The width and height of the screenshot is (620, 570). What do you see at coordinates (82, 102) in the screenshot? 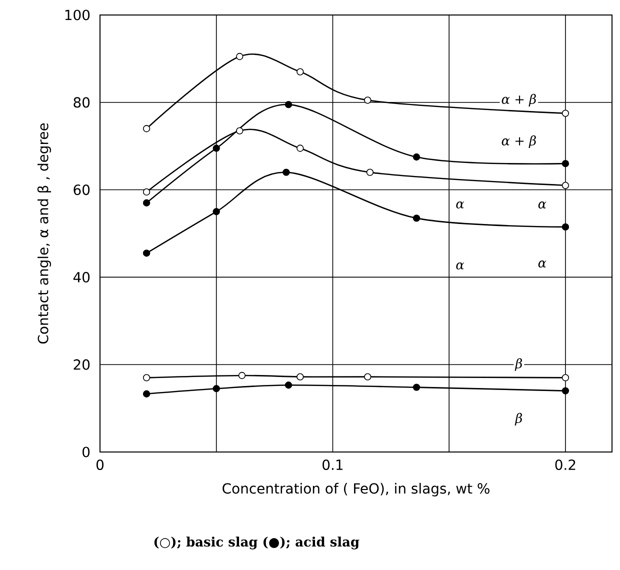
I see `y-tick-label: 80` at bounding box center [82, 102].